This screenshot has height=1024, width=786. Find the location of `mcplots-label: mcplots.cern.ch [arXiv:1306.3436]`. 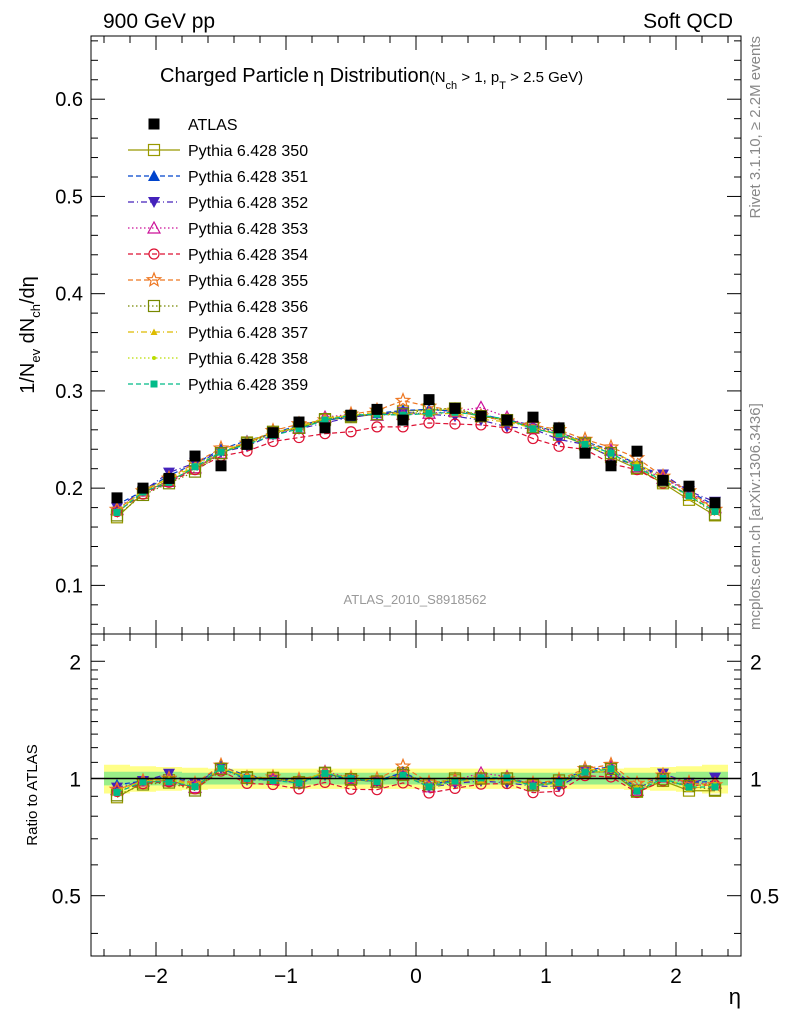

mcplots-label: mcplots.cern.ch [arXiv:1306.3436] is located at coordinates (755, 516).